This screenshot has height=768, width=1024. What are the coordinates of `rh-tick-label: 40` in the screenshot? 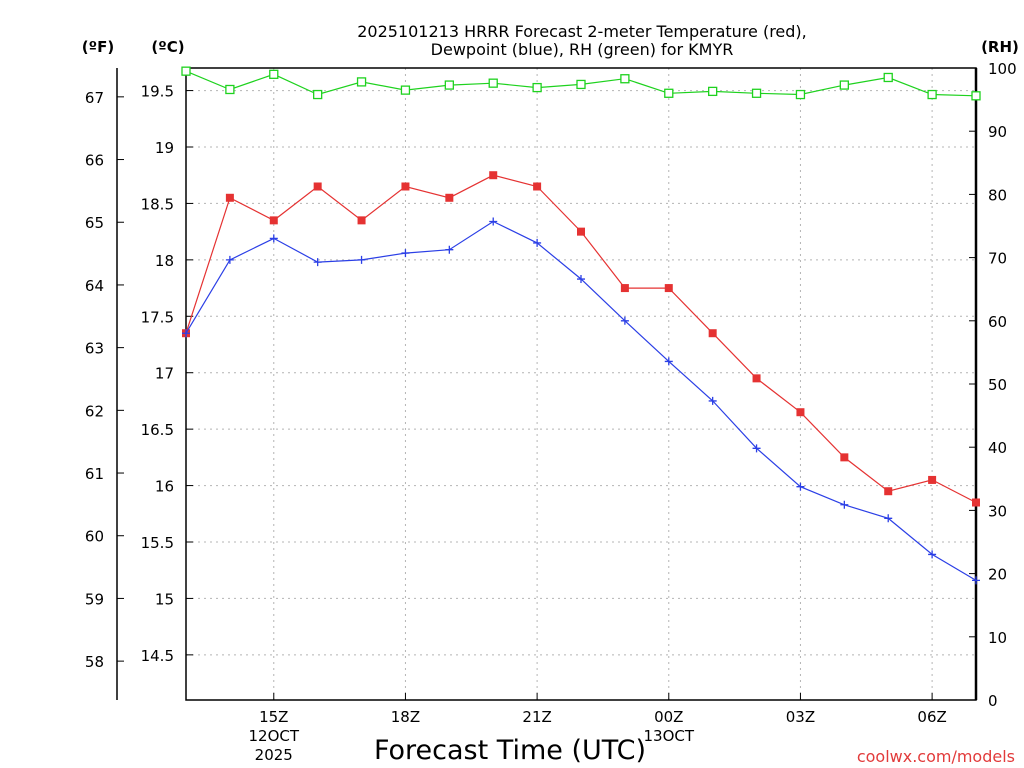 It's located at (997, 448).